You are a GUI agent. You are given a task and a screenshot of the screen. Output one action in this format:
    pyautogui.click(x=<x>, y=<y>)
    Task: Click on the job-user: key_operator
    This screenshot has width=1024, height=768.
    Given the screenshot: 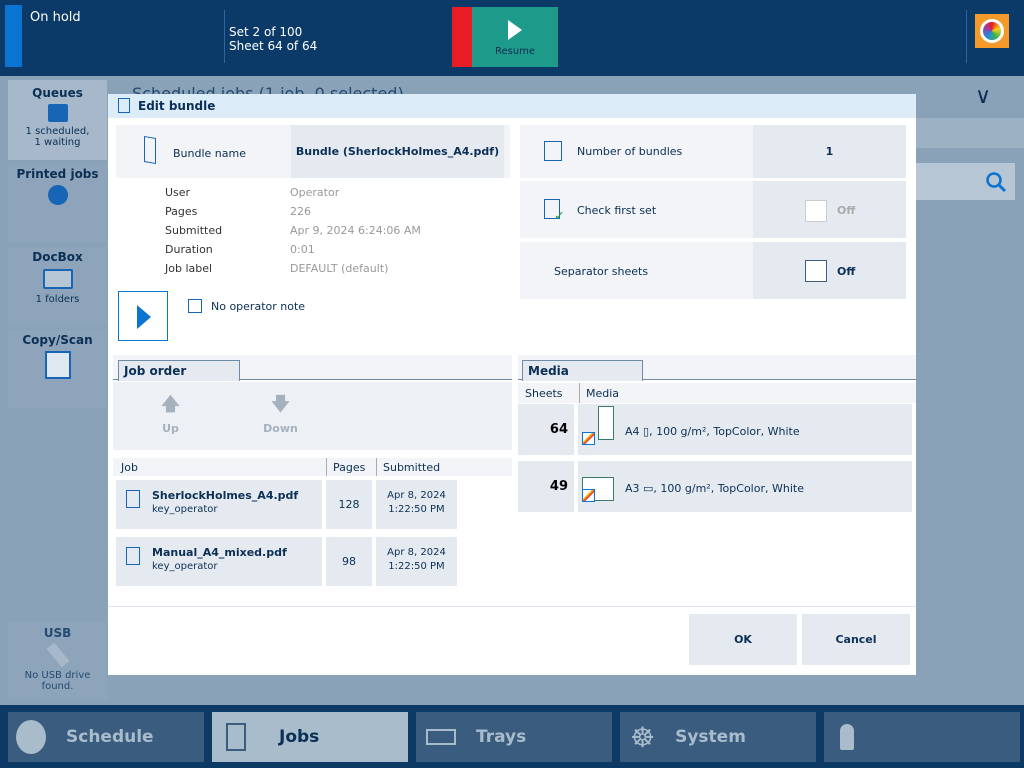 What is the action you would take?
    pyautogui.click(x=185, y=509)
    